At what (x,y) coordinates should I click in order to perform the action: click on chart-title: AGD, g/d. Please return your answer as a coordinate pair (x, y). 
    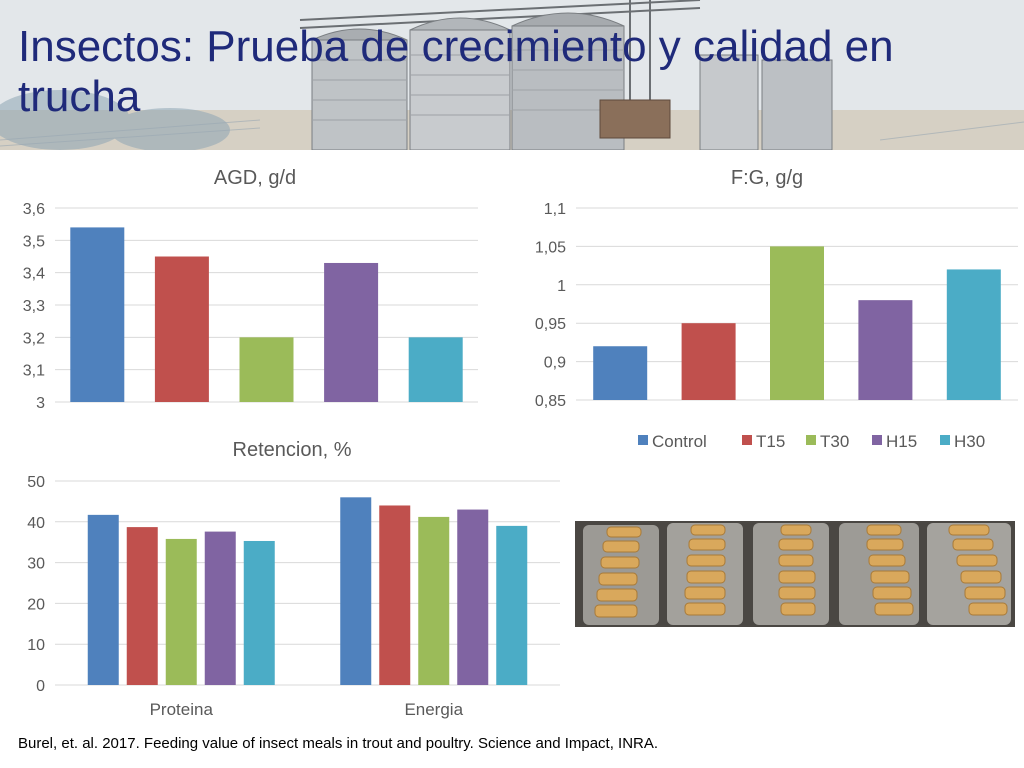
    Looking at the image, I should click on (255, 178).